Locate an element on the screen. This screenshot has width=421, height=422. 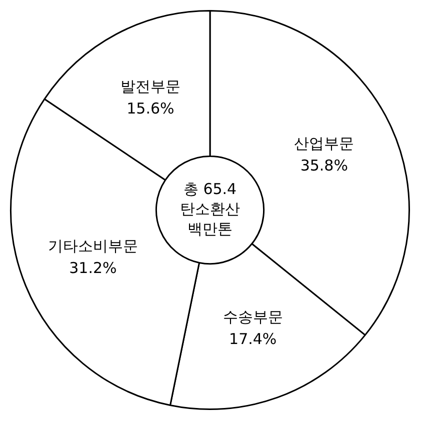
slice-label: 발전부문 is located at coordinates (150, 86).